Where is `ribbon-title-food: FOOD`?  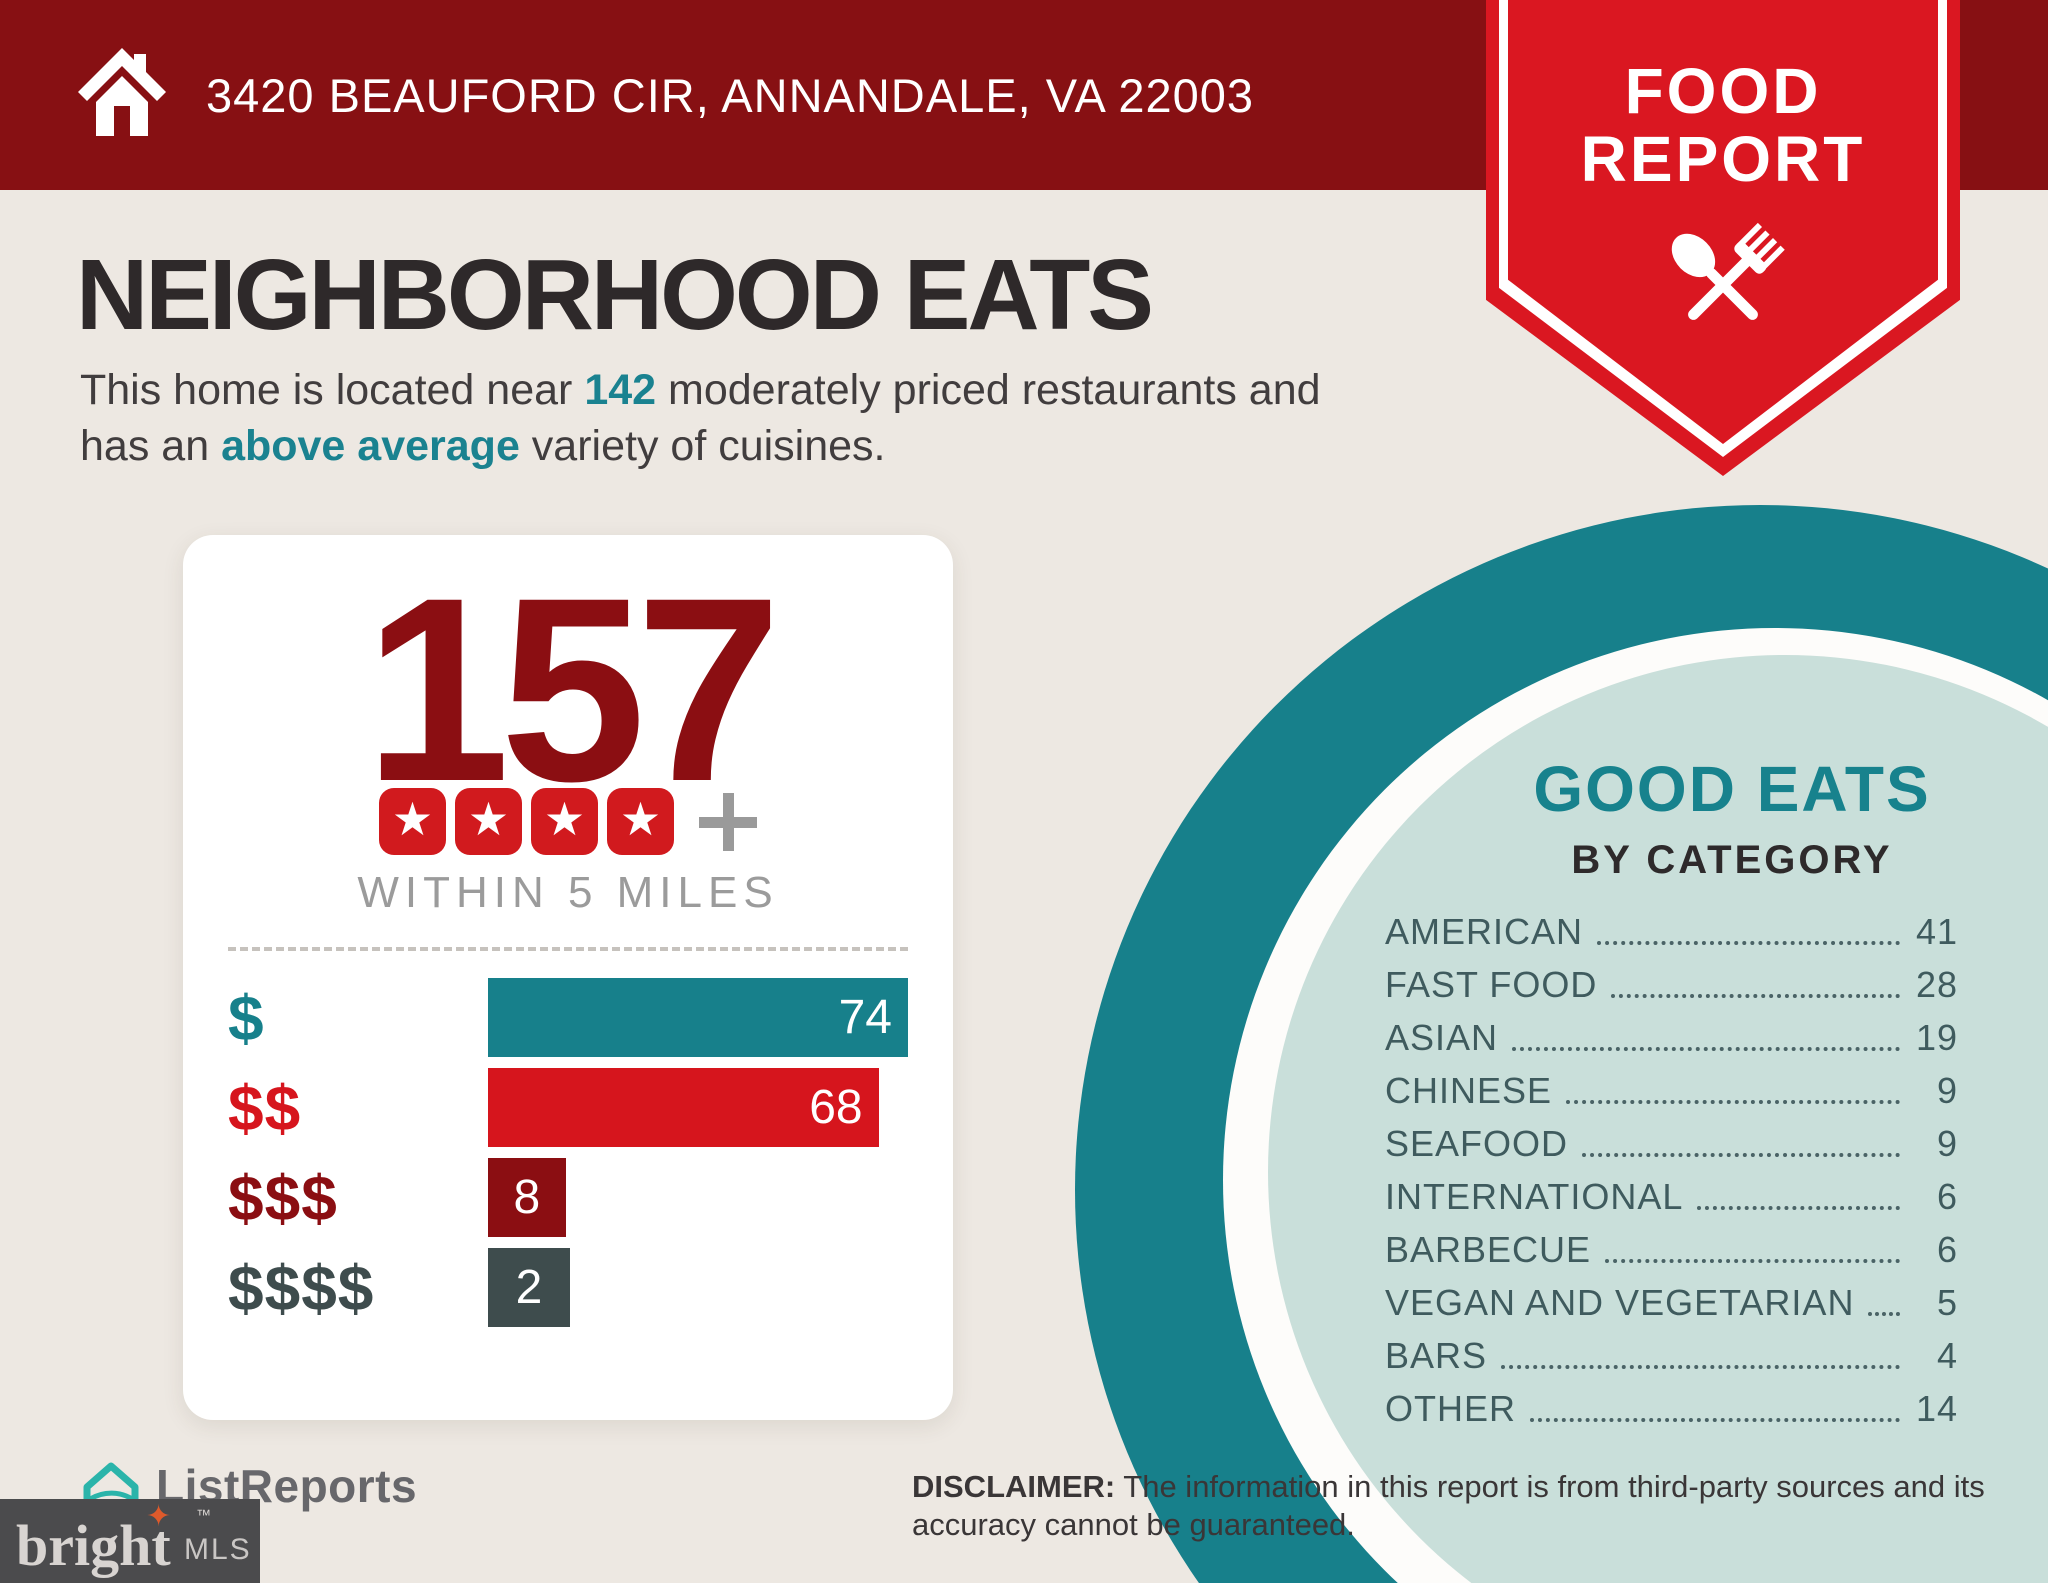
ribbon-title-food: FOOD is located at coordinates (1723, 91).